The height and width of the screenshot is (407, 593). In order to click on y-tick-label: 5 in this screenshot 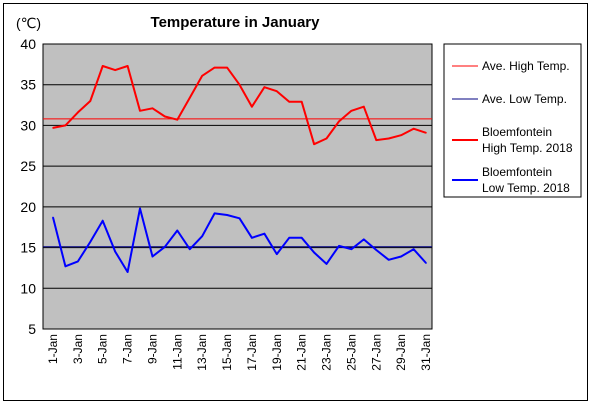, I will do `click(32, 329)`.